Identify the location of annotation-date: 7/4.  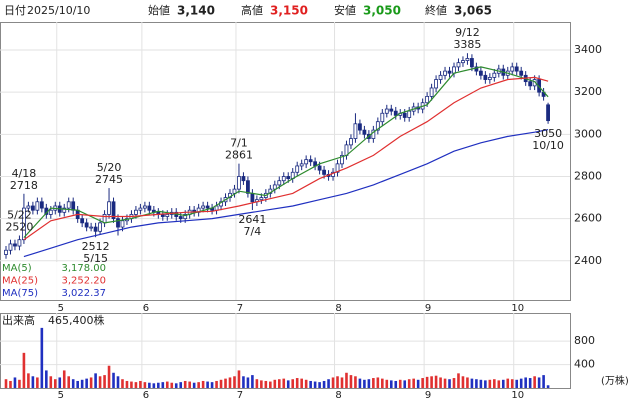
(253, 231).